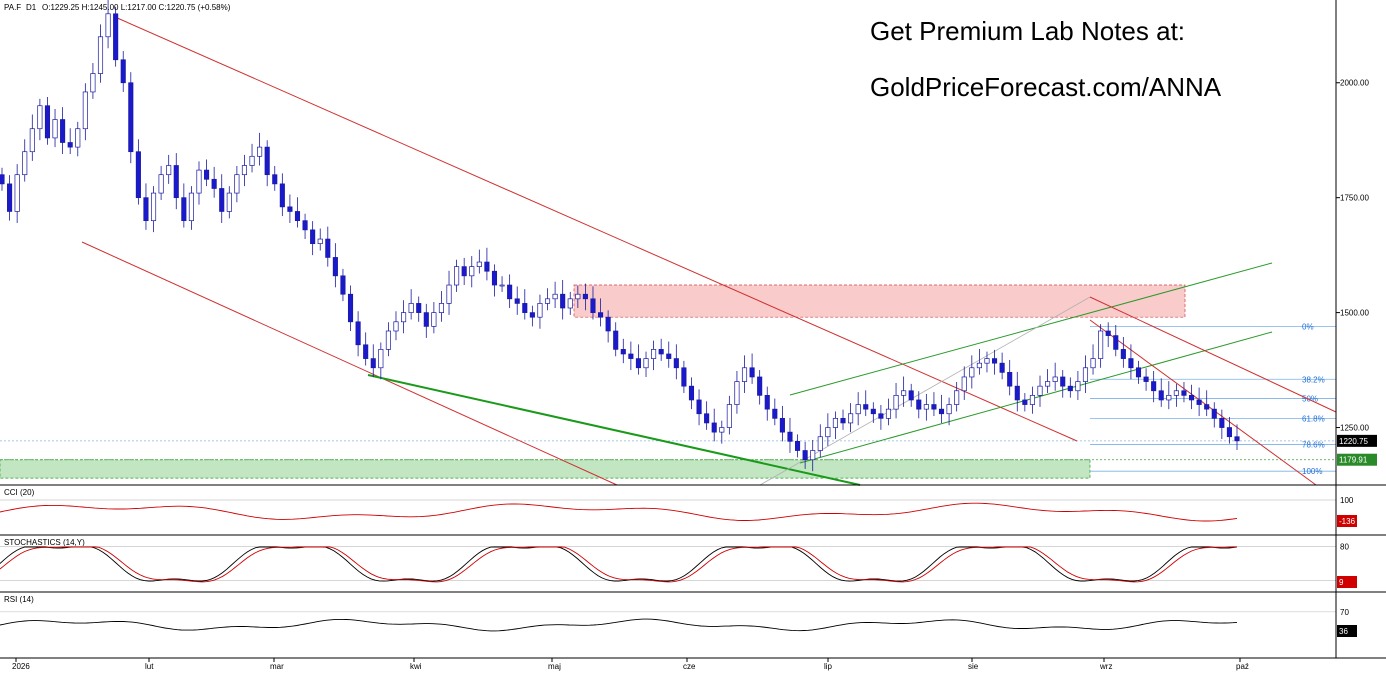  I want to click on x-tick-label: 2026, so click(21, 666).